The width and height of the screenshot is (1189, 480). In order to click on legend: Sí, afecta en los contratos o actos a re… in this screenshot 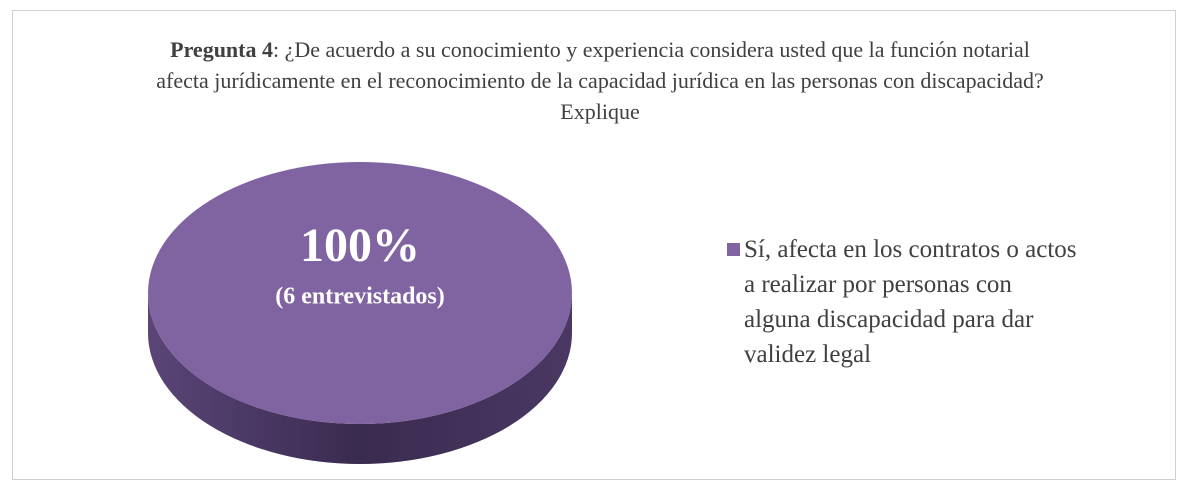, I will do `click(902, 302)`.